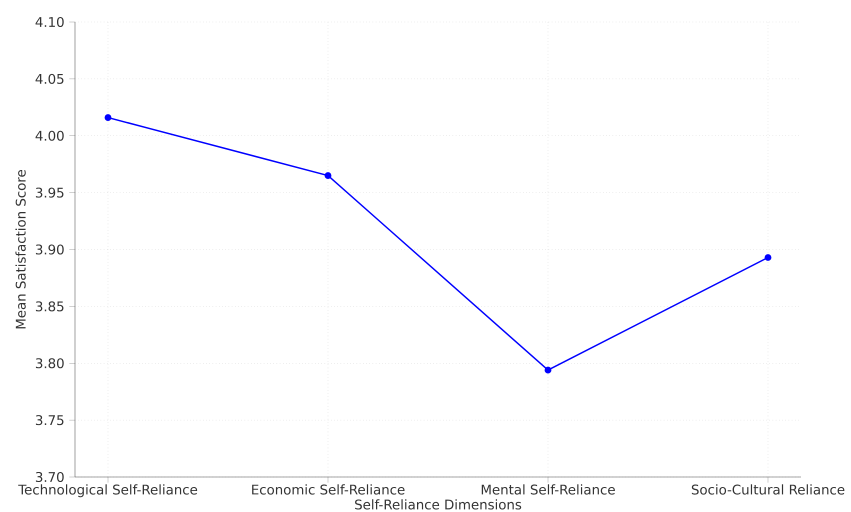 The image size is (851, 512). What do you see at coordinates (20, 249) in the screenshot?
I see `y-axis-title: Mean Satisfaction Score` at bounding box center [20, 249].